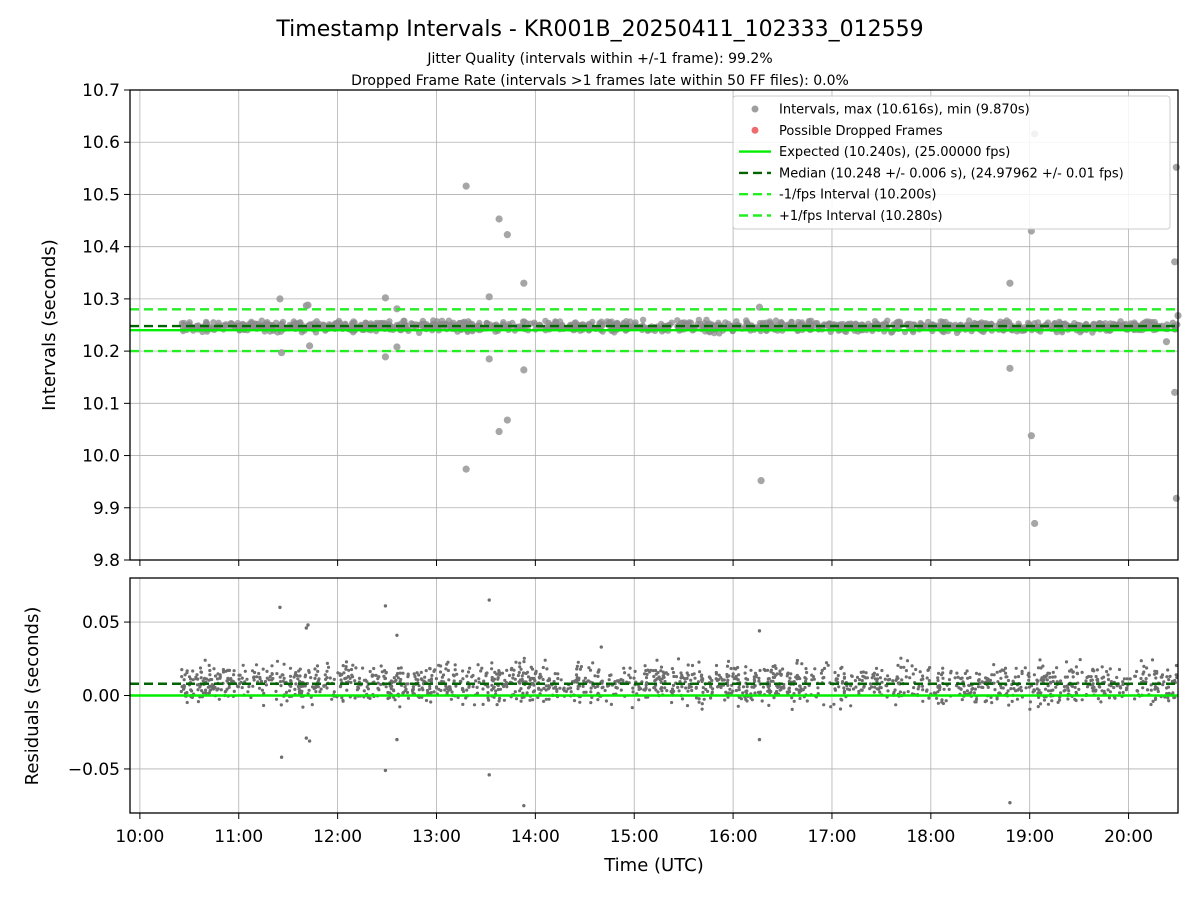 The width and height of the screenshot is (1200, 904). I want to click on x-axis-label: Time (UTC), so click(653, 865).